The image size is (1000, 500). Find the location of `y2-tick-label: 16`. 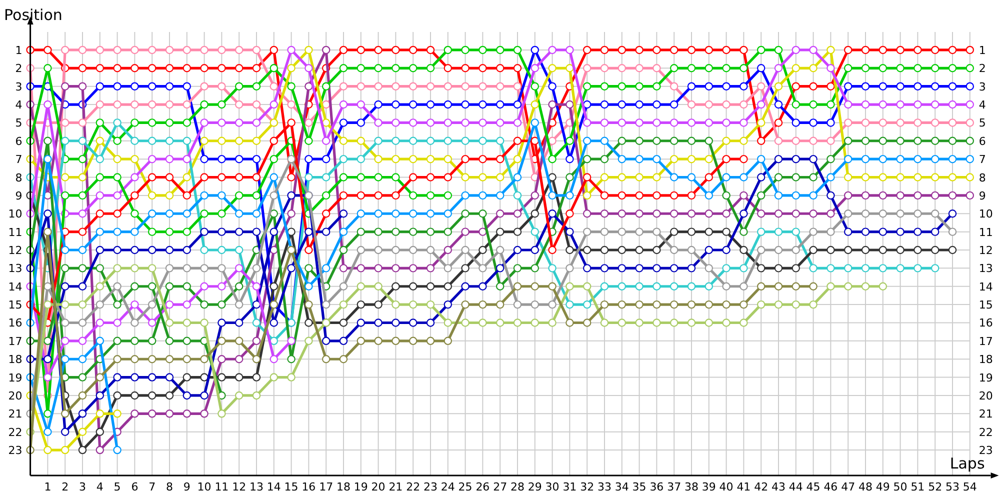

y2-tick-label: 16 is located at coordinates (985, 323).